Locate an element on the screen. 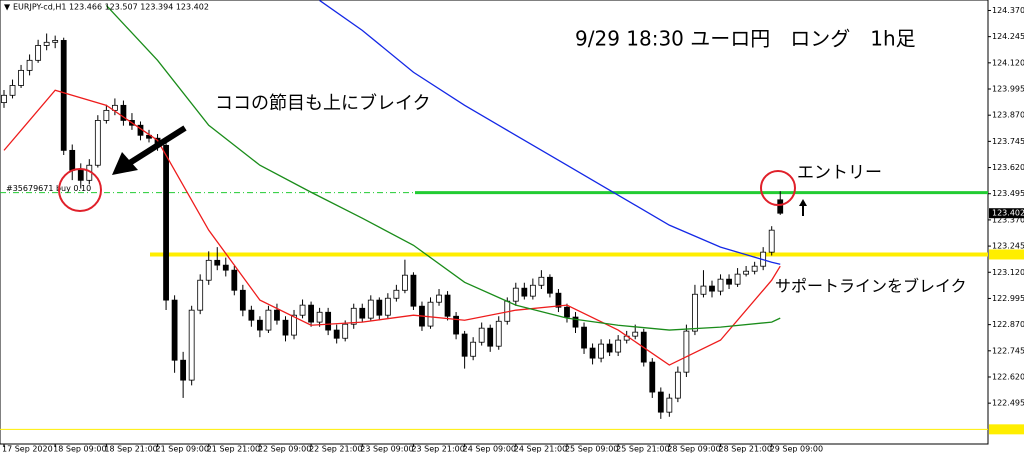  x-tick-label: 24 Sep 21:00 is located at coordinates (540, 449).